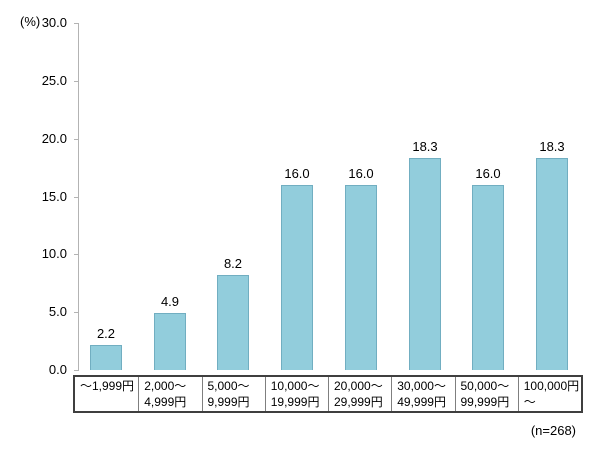 The image size is (600, 454). Describe the element at coordinates (529, 402) in the screenshot. I see `x-axis-category-line: ～` at that location.